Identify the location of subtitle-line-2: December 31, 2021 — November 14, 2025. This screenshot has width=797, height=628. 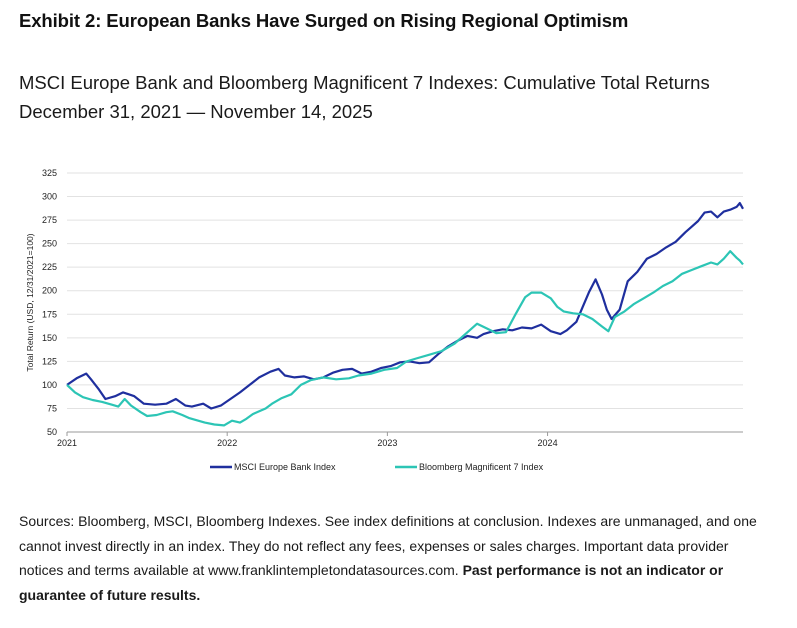
(196, 111).